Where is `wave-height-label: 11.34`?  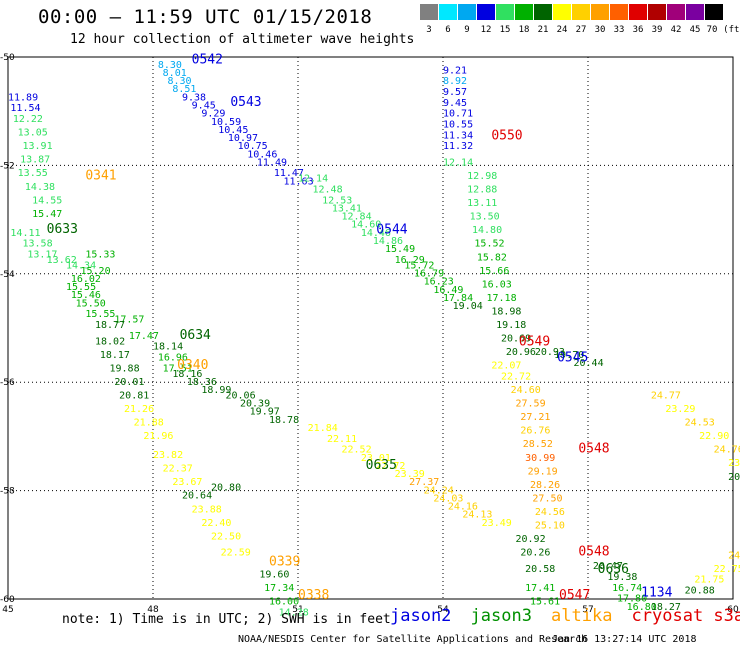 wave-height-label: 11.34 is located at coordinates (458, 135).